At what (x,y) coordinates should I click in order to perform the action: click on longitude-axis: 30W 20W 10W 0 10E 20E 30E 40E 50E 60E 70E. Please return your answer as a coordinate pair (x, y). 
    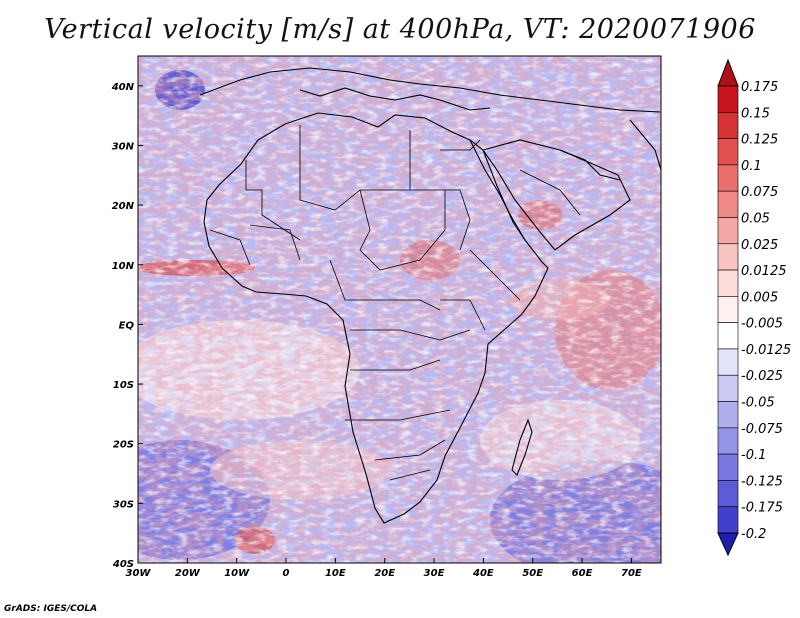
    Looking at the image, I should click on (384, 568).